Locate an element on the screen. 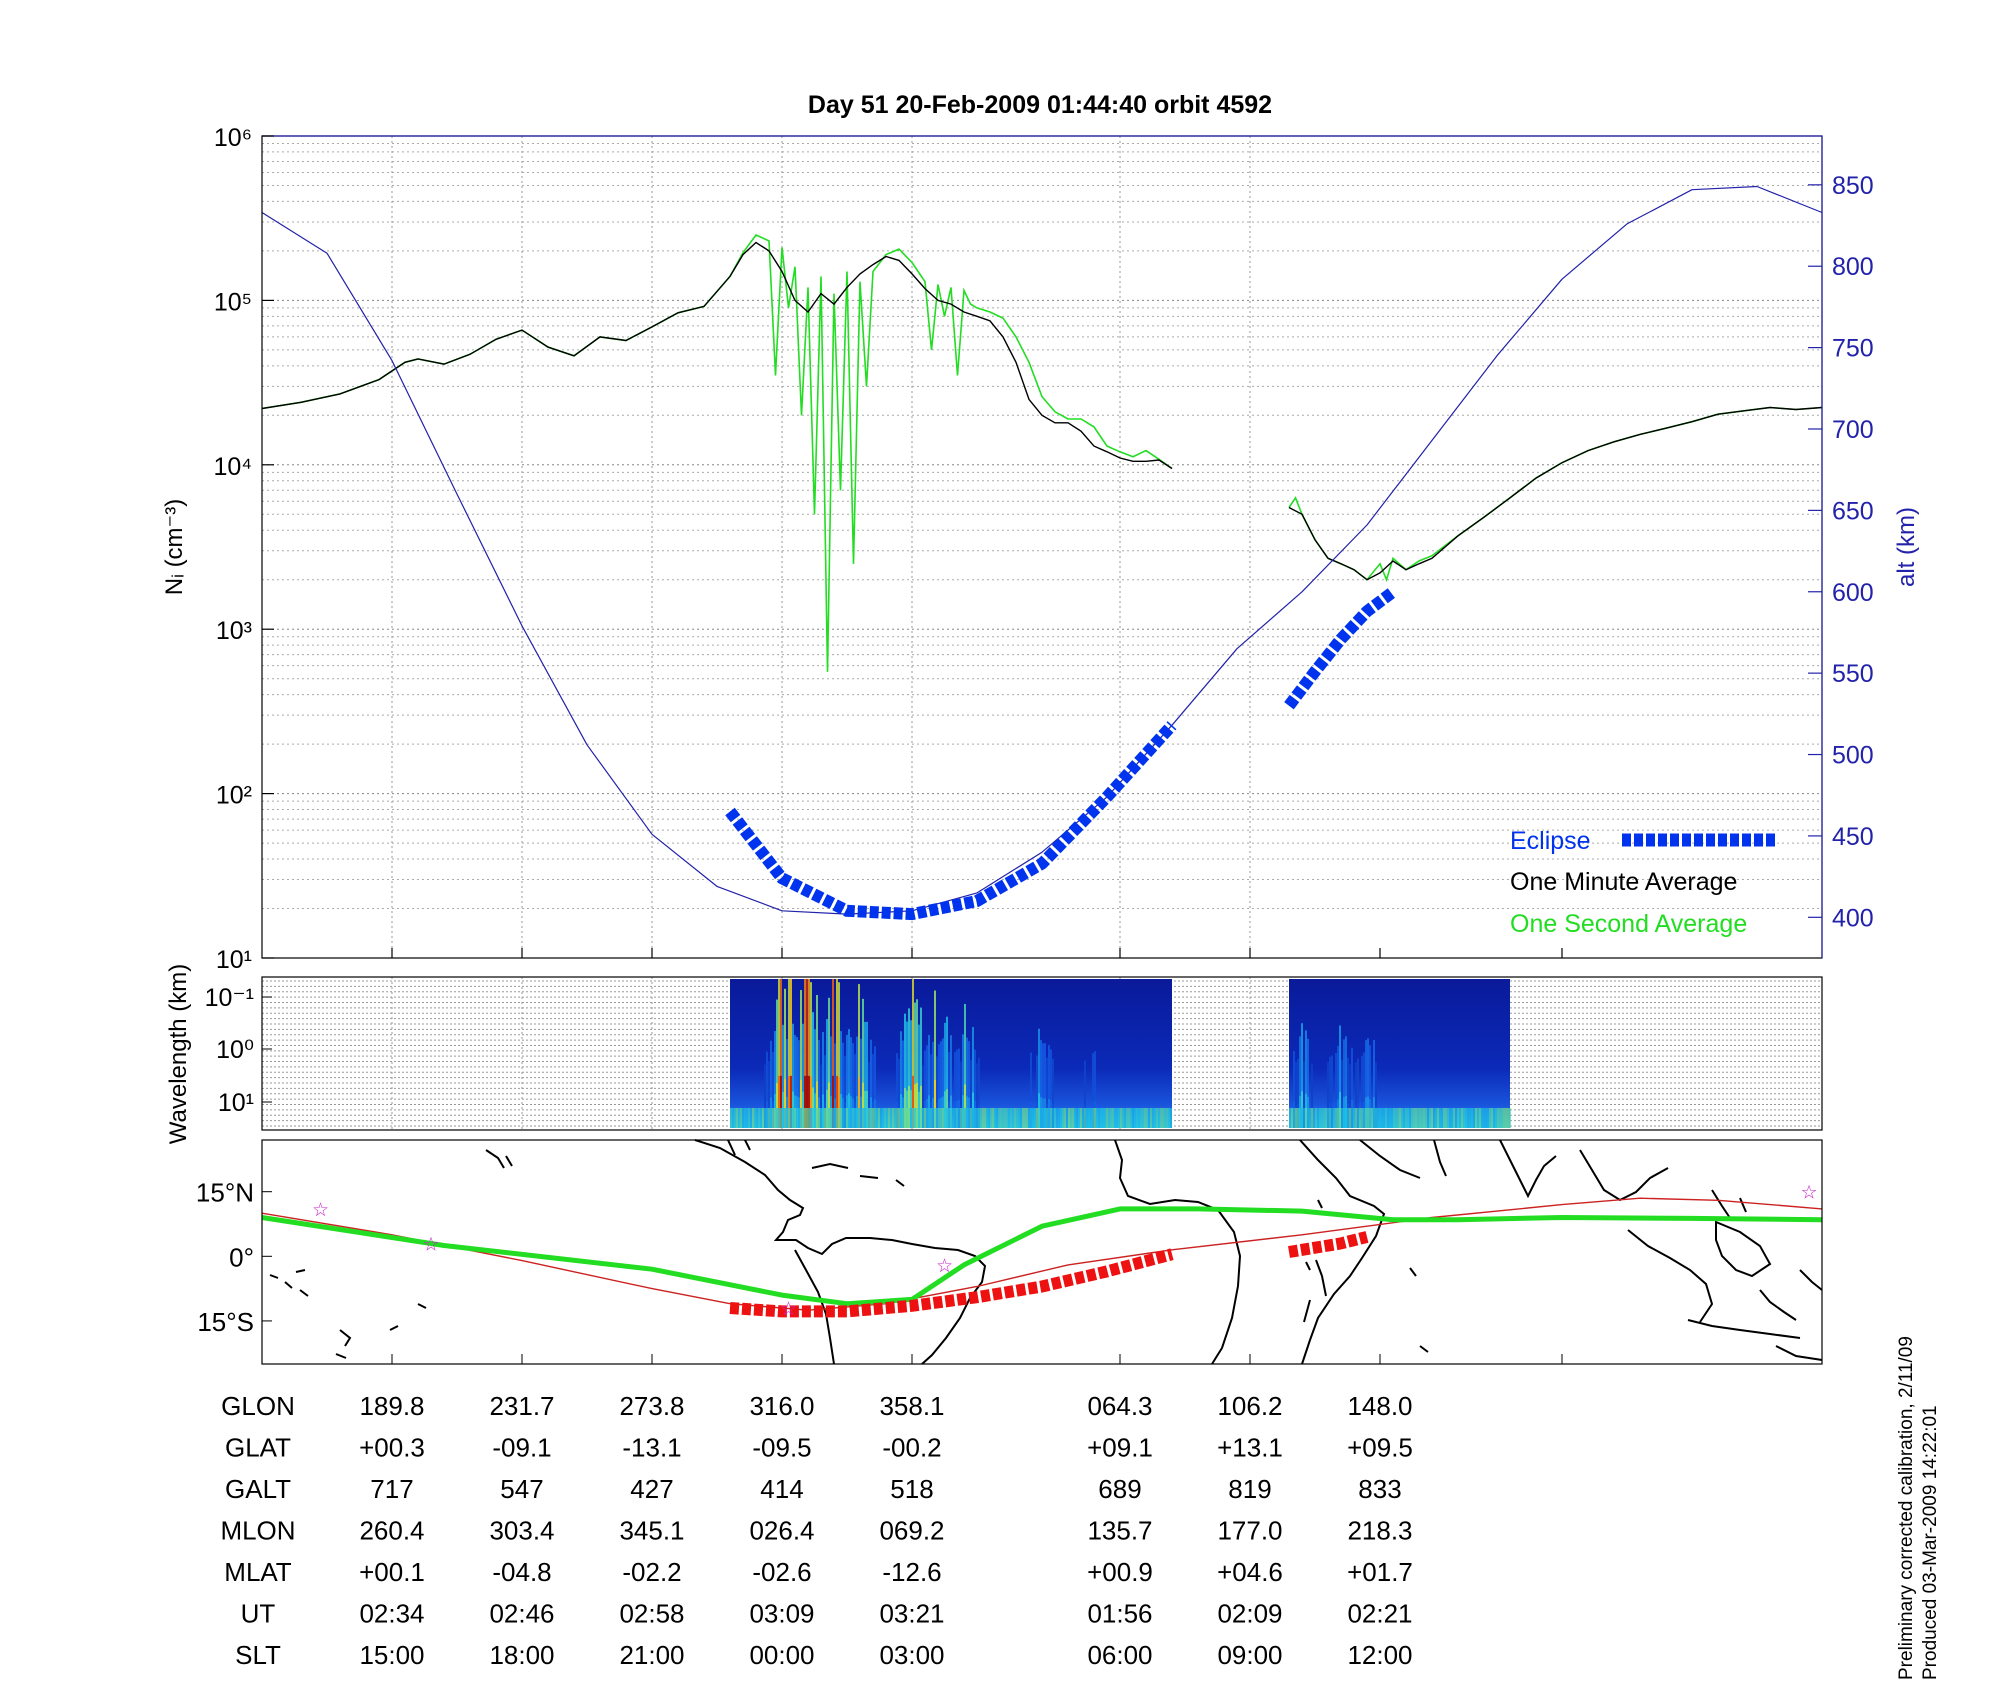 Image resolution: width=2000 pixels, height=1700 pixels. density-tick-label: 10⁵ is located at coordinates (233, 302).